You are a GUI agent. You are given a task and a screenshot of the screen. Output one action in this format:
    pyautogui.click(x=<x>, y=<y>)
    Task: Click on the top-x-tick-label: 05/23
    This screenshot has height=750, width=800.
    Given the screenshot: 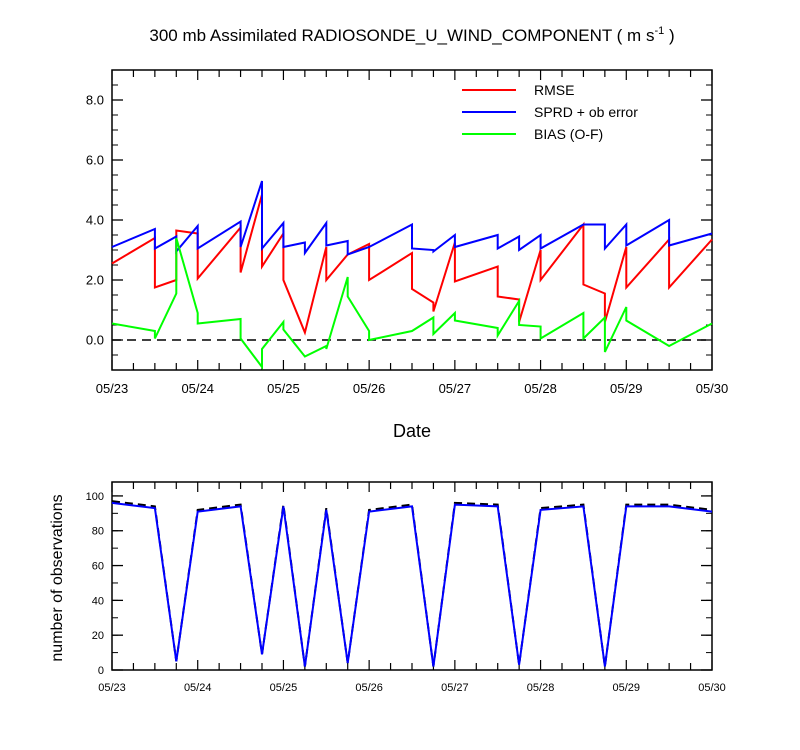 What is the action you would take?
    pyautogui.click(x=112, y=388)
    